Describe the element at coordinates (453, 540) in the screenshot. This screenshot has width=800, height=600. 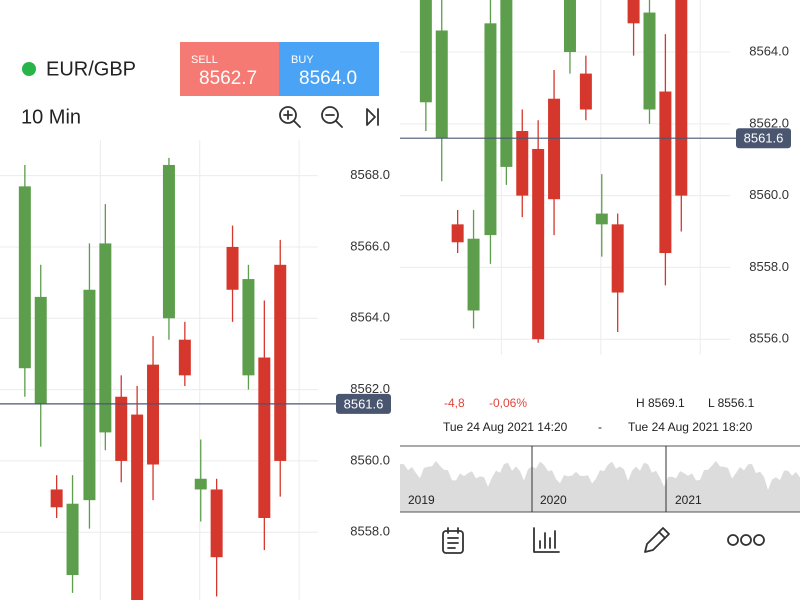
I see `notes-icon` at that location.